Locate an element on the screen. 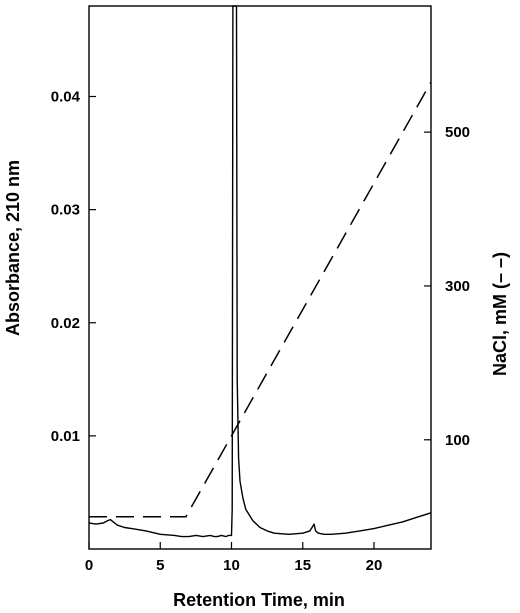 This screenshot has width=520, height=613. x-tick-label: 5 is located at coordinates (160, 565).